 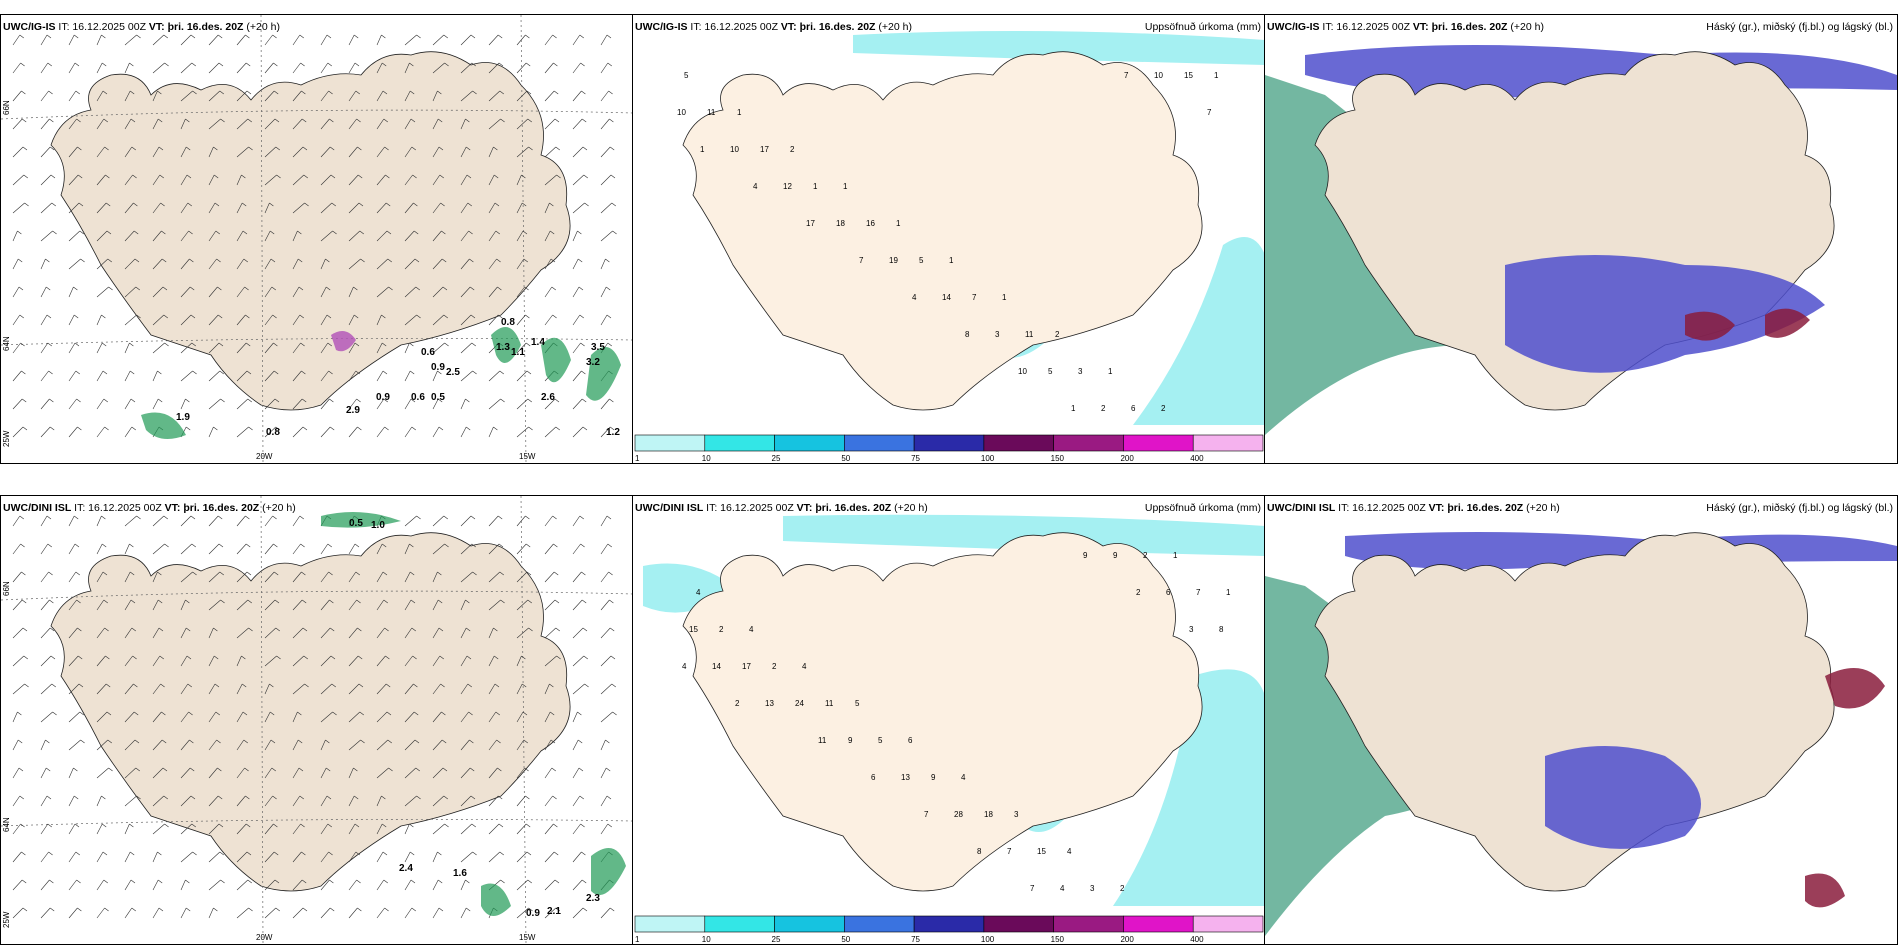 I want to click on wind-value-label: 2.1, so click(x=554, y=911).